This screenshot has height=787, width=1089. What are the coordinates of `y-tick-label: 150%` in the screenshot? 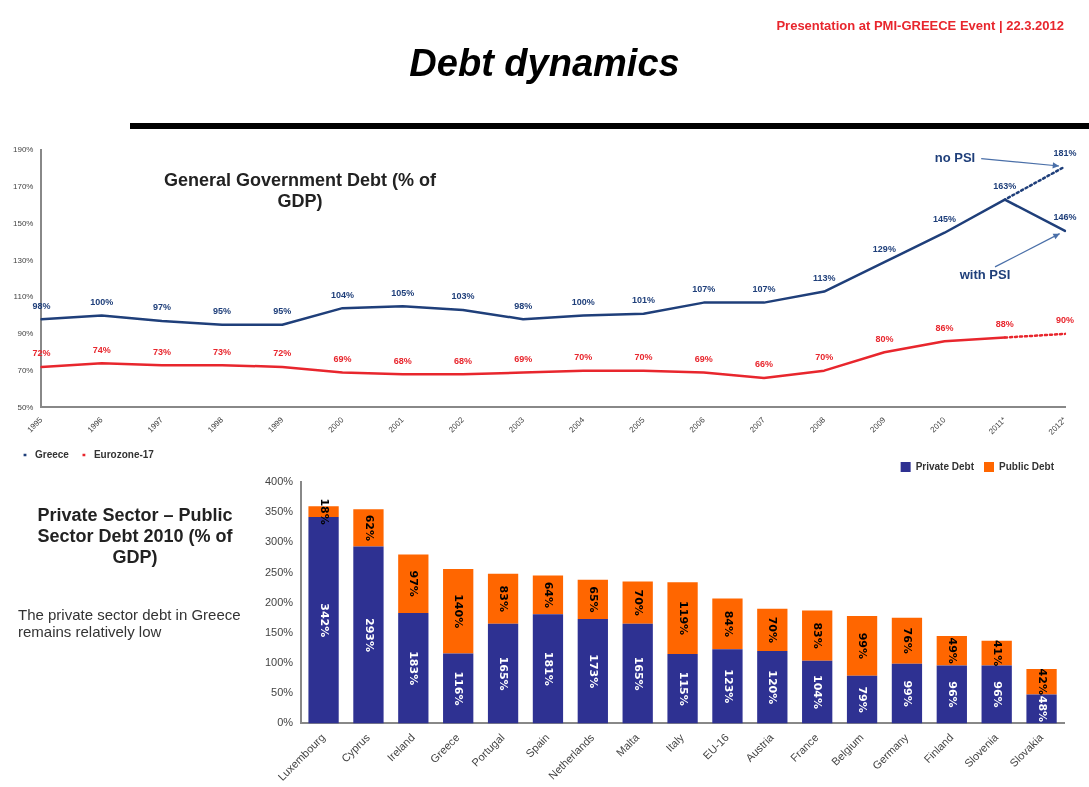 It's located at (279, 631).